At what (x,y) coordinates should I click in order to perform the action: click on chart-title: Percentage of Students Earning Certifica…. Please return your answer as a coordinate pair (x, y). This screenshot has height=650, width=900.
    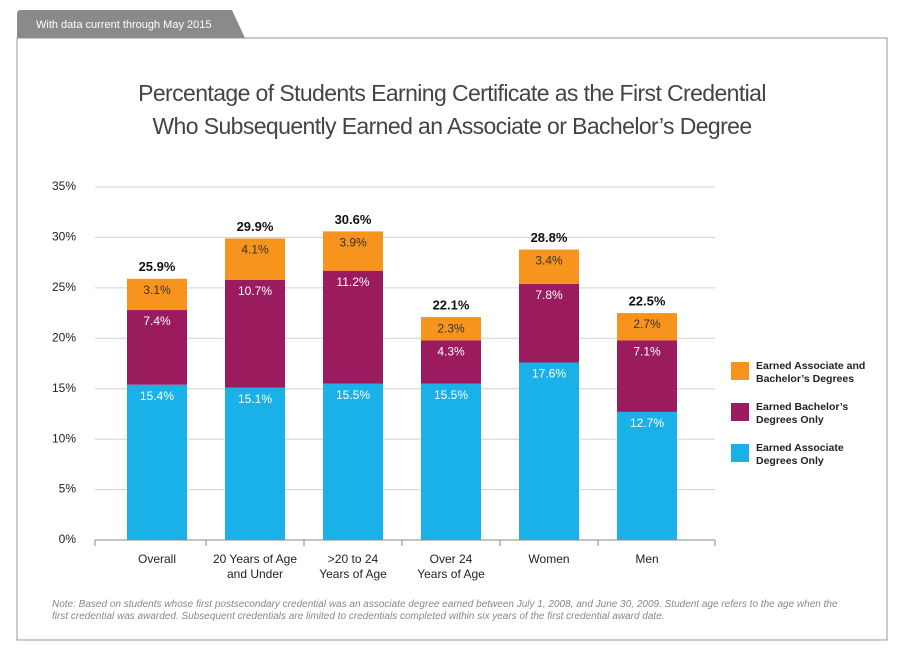
    Looking at the image, I should click on (452, 109).